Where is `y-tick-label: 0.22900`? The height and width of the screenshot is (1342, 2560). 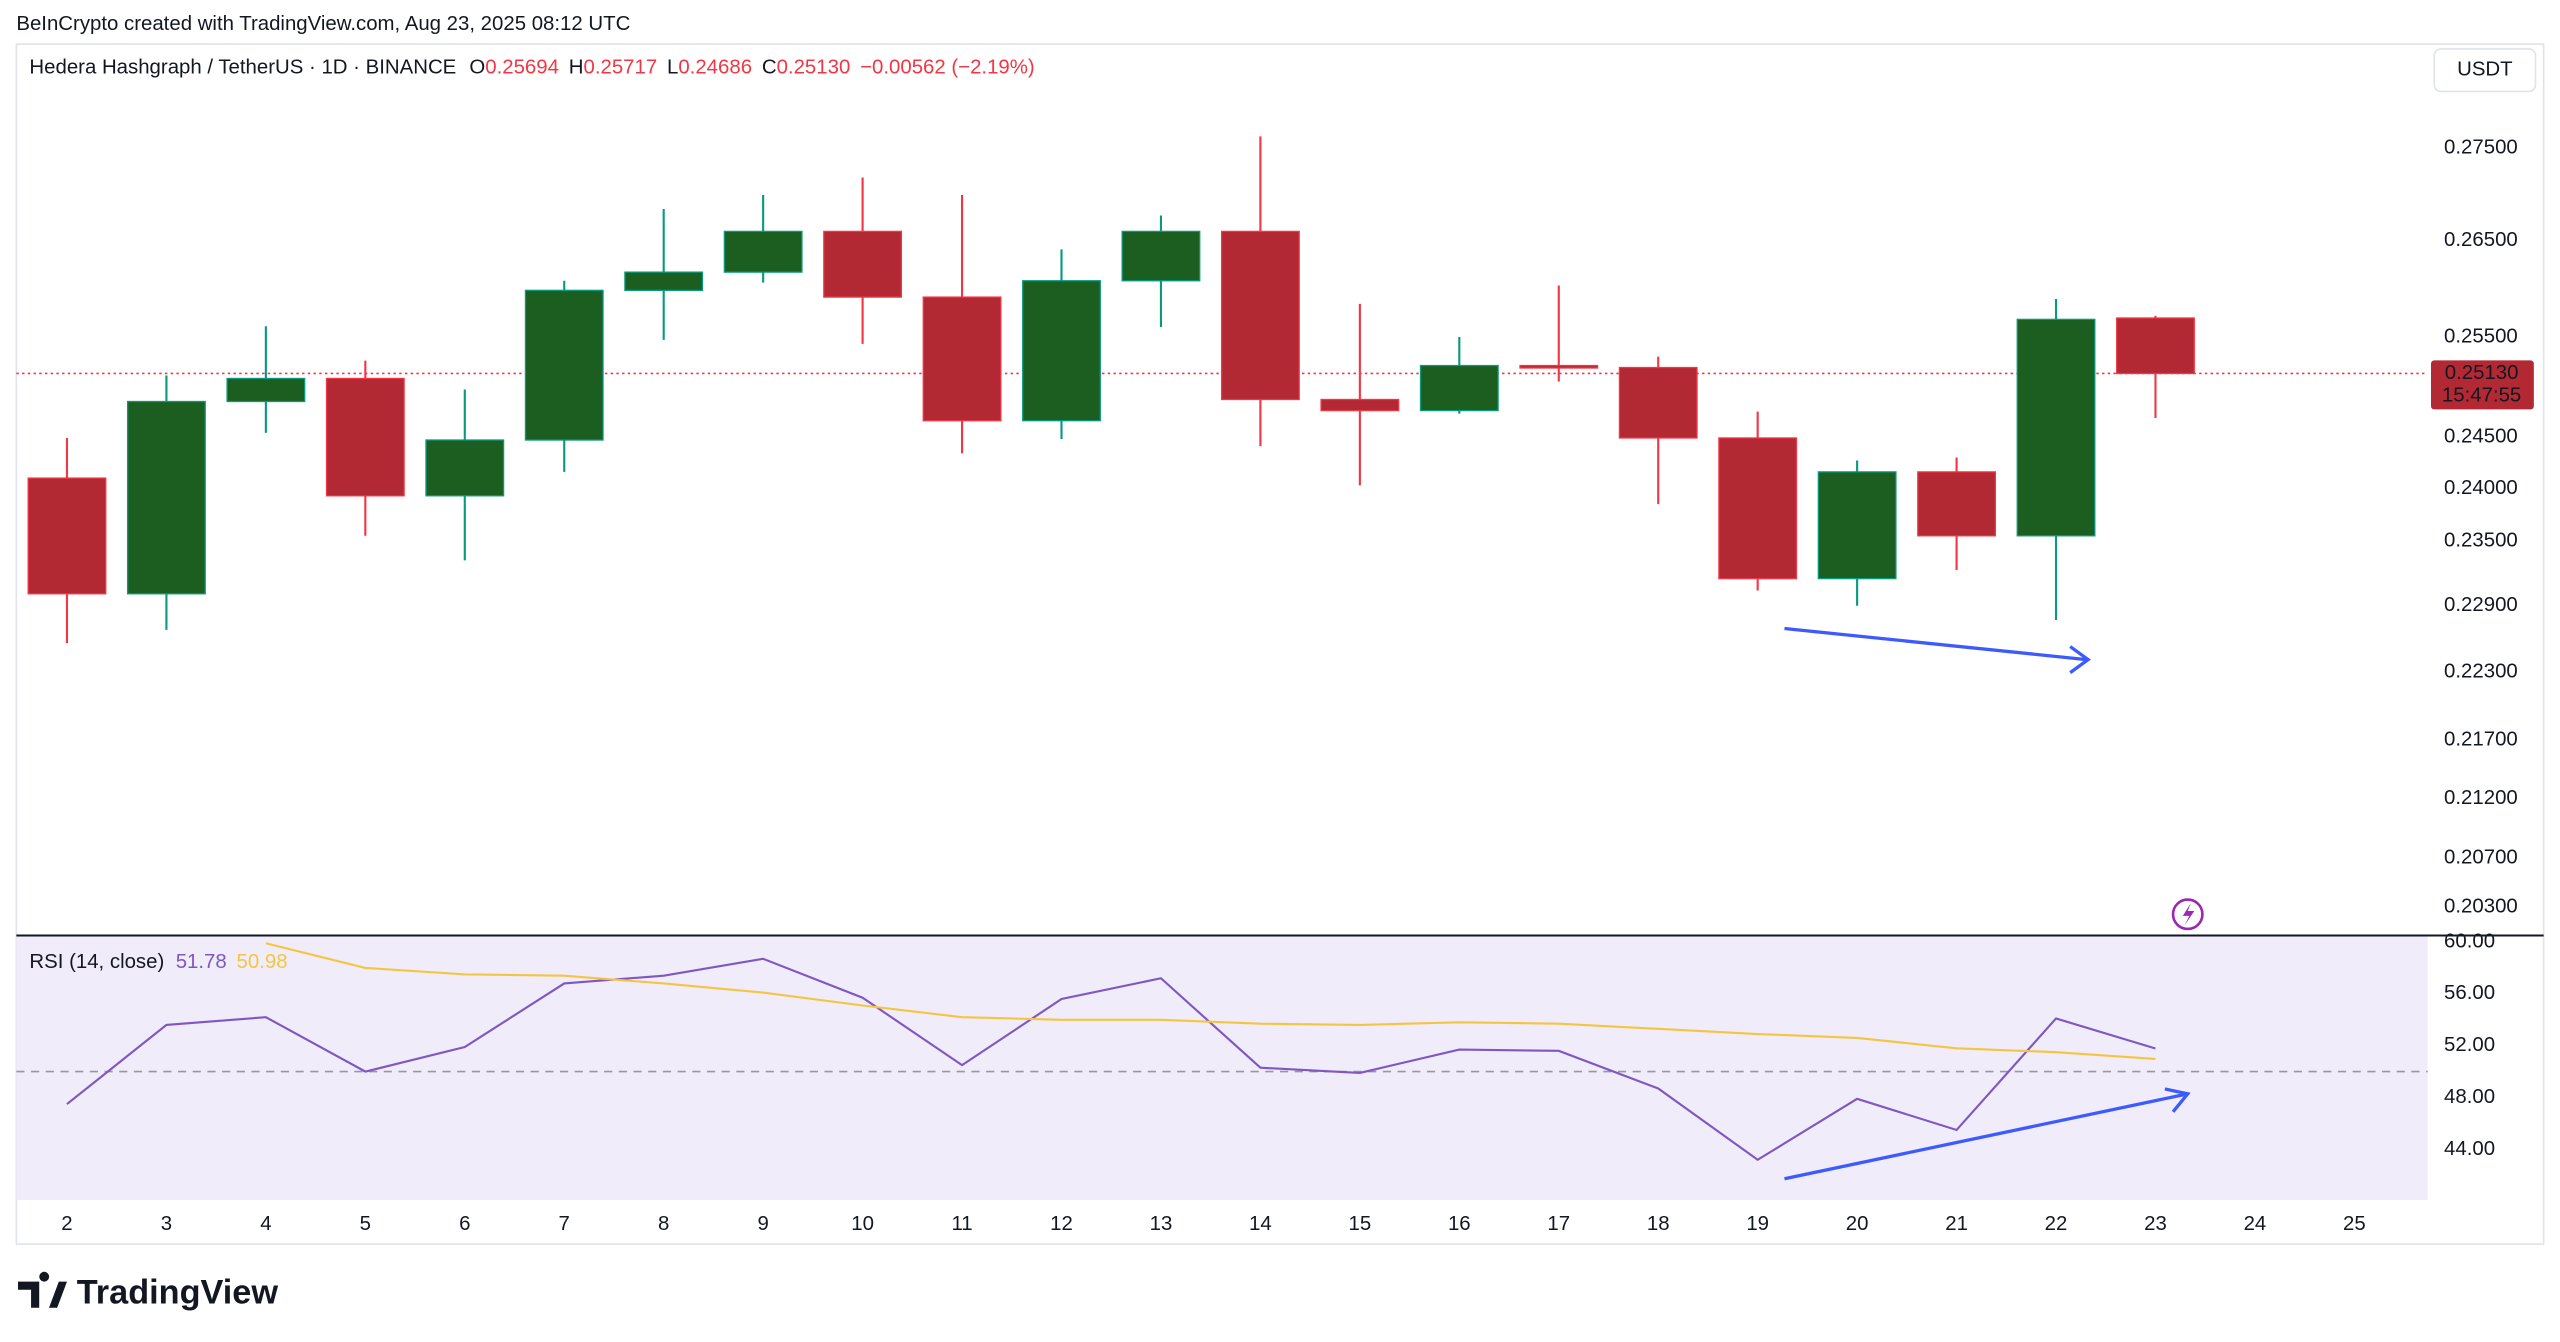 y-tick-label: 0.22900 is located at coordinates (2481, 605).